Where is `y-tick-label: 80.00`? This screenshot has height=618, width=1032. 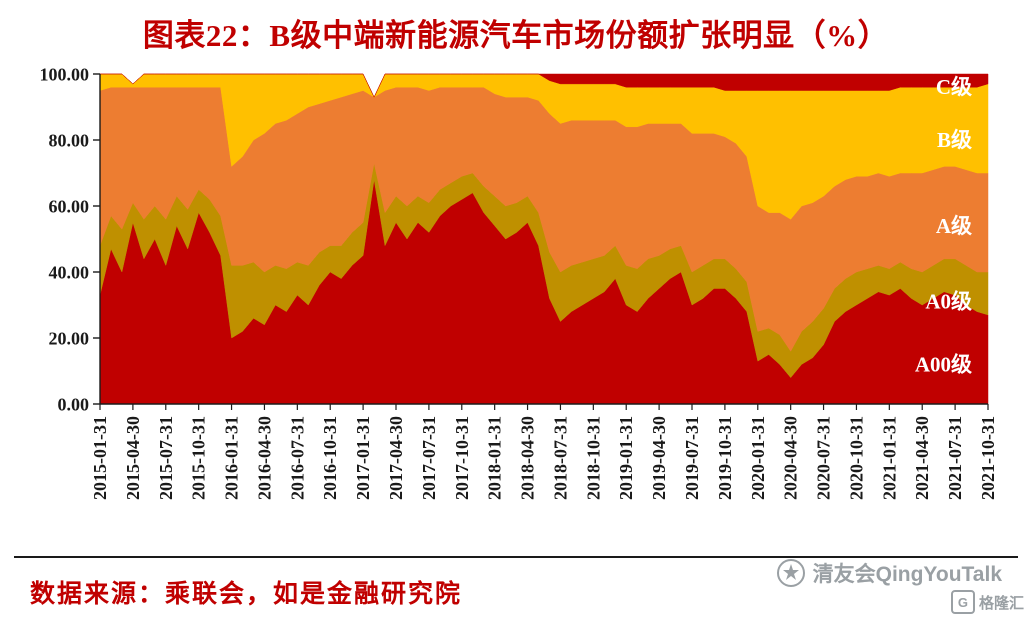 y-tick-label: 80.00 is located at coordinates (69, 141).